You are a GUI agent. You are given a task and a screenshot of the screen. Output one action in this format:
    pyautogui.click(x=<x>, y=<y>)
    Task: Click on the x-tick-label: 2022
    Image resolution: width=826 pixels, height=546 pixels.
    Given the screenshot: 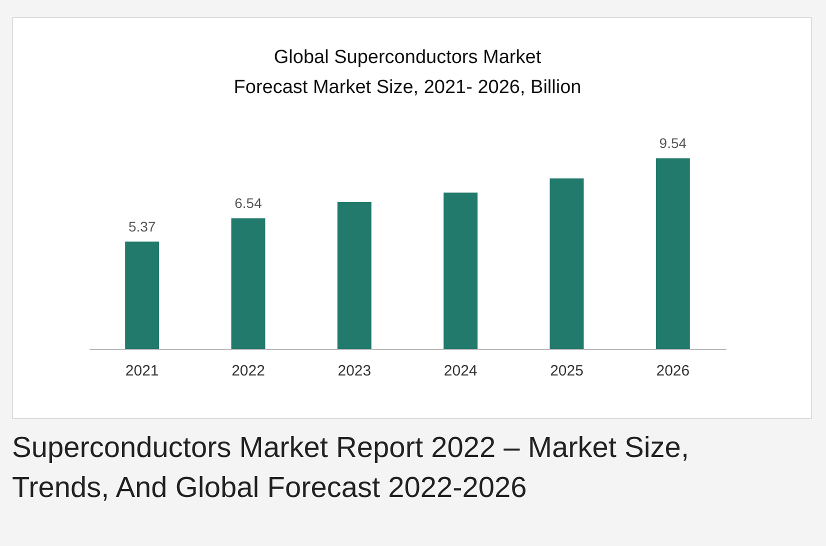 What is the action you would take?
    pyautogui.click(x=248, y=371)
    